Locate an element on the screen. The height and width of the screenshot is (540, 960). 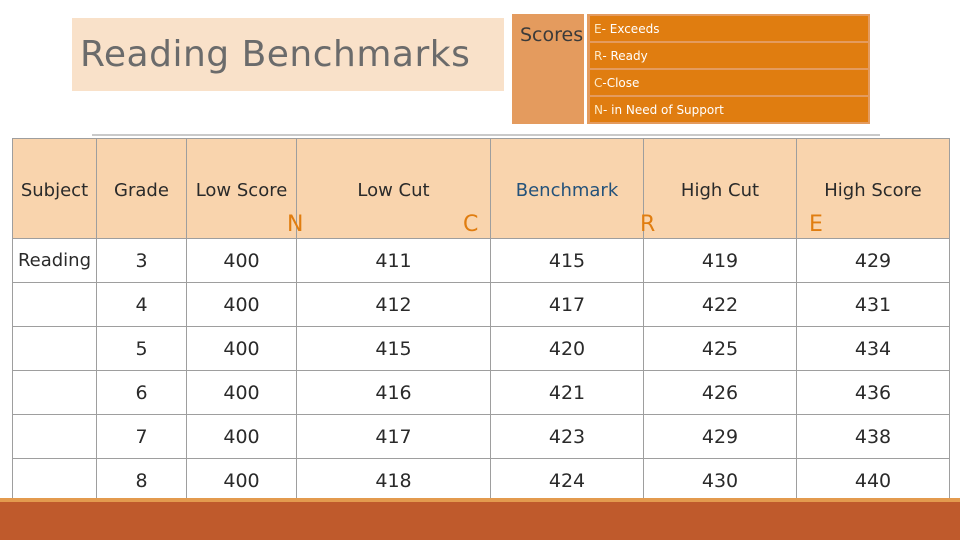
marker-e: E is located at coordinates (816, 224).